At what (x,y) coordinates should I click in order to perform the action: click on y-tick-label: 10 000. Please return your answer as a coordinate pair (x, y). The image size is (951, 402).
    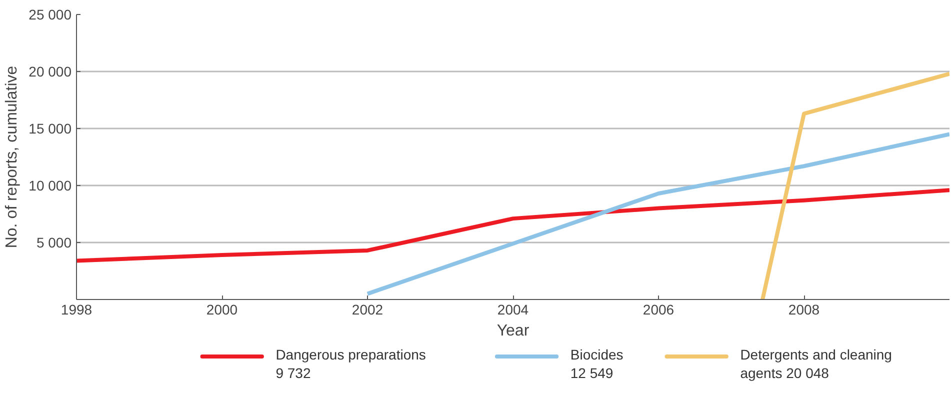
    Looking at the image, I should click on (50, 186).